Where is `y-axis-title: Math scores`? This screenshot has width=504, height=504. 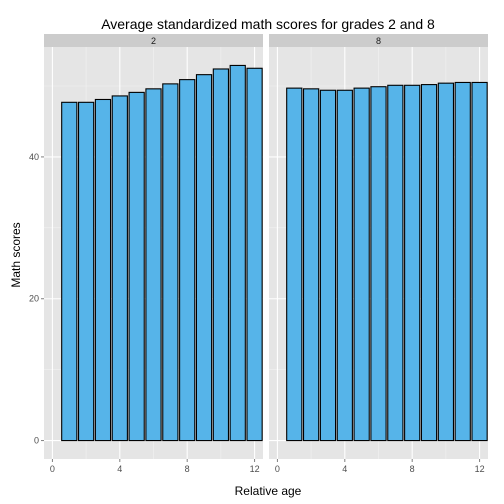 y-axis-title: Math scores is located at coordinates (16, 254).